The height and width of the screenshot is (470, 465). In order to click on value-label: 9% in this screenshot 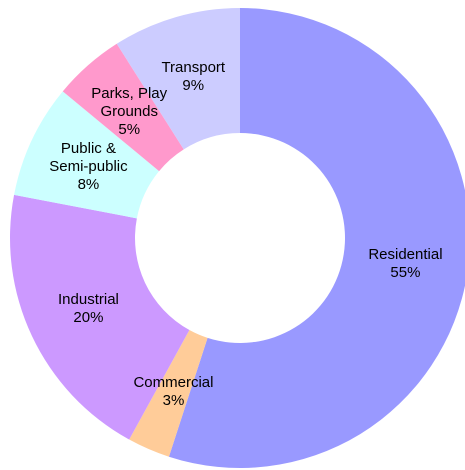, I will do `click(193, 86)`.